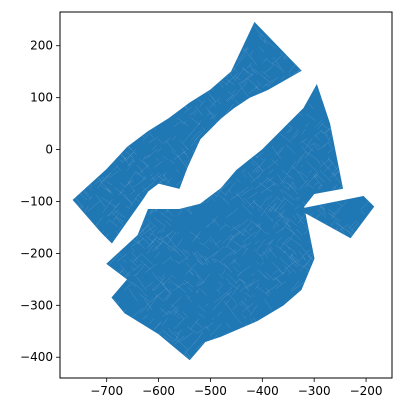 Image resolution: width=400 pixels, height=413 pixels. I want to click on y-tick-label: 0, so click(49, 150).